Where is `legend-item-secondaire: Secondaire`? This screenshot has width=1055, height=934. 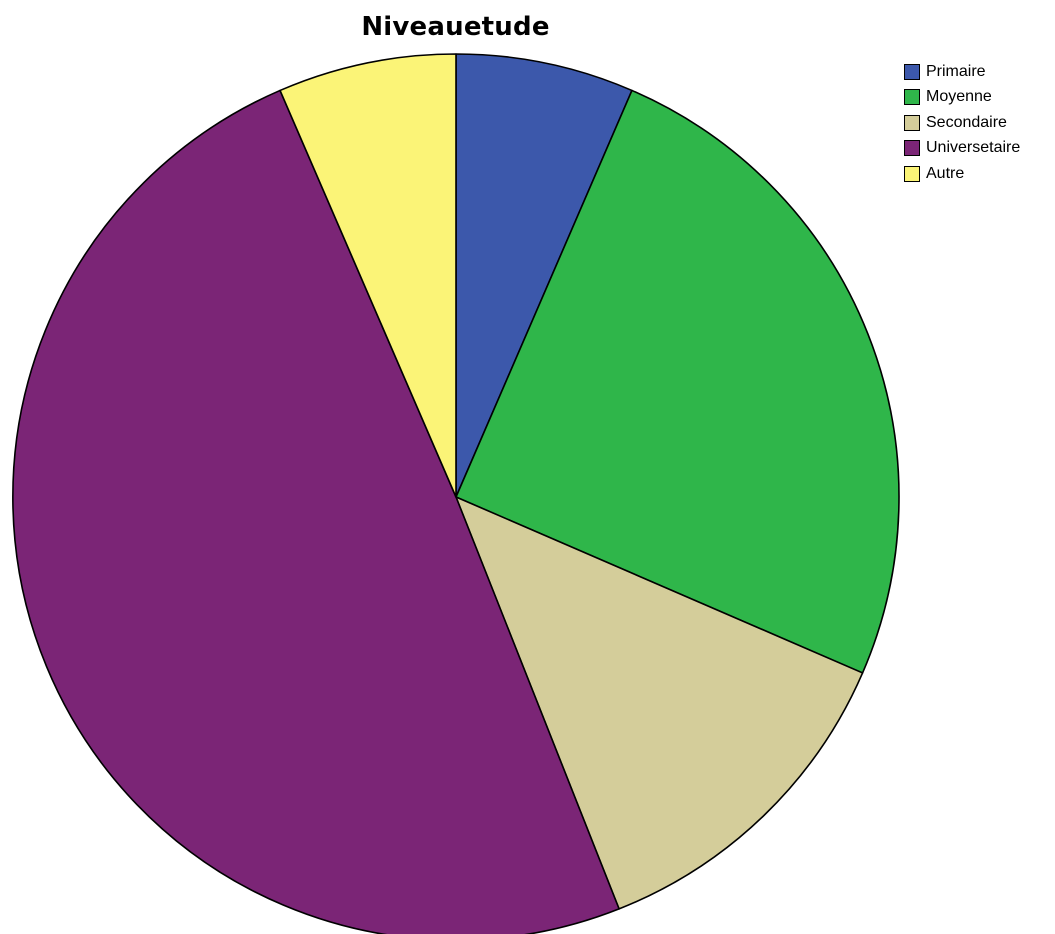 legend-item-secondaire: Secondaire is located at coordinates (962, 123).